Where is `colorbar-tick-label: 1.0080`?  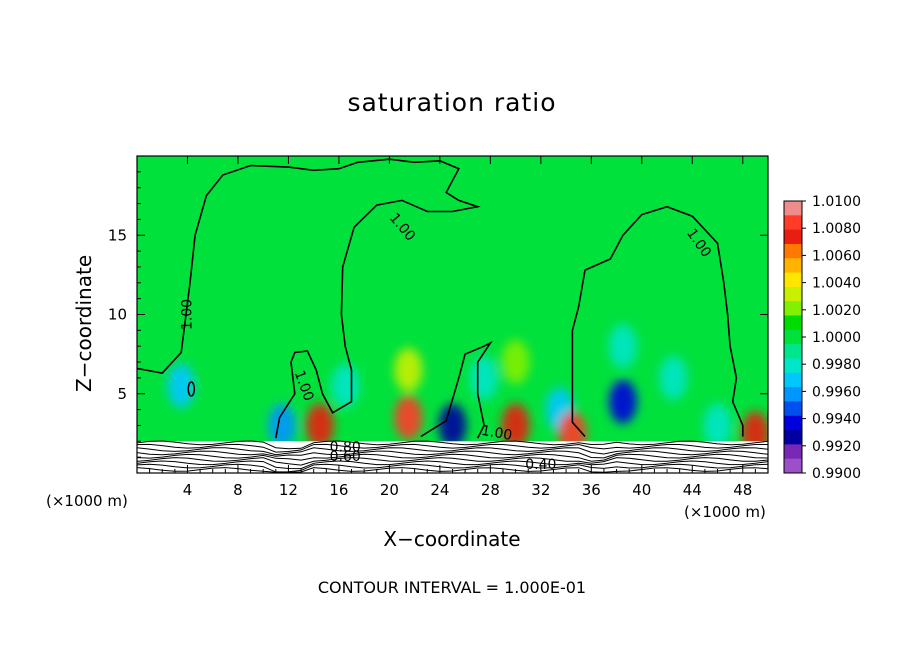
colorbar-tick-label: 1.0080 is located at coordinates (836, 229).